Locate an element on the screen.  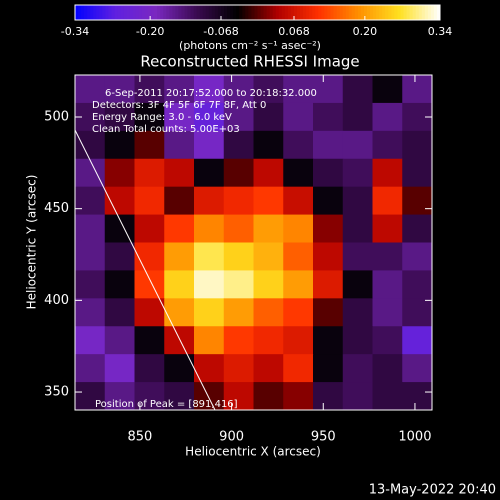
y-tick-label: 400 is located at coordinates (56, 300).